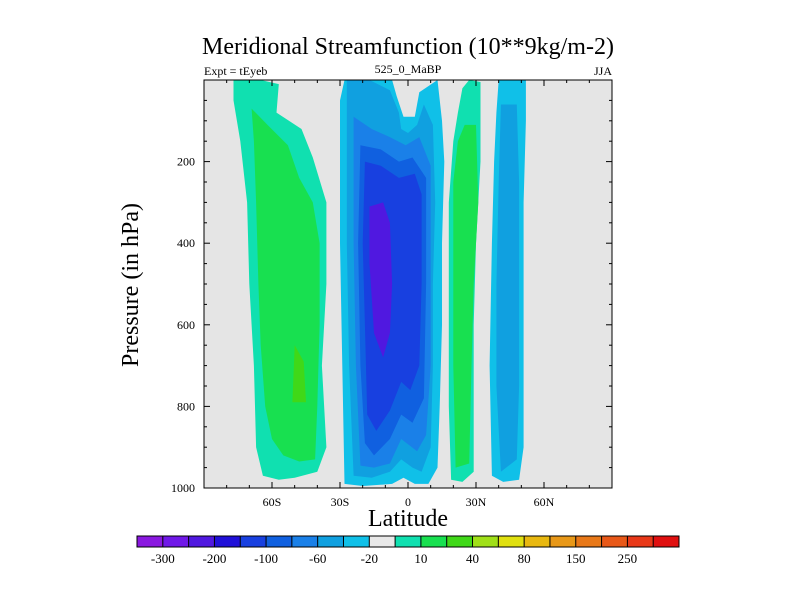 This screenshot has width=800, height=600. What do you see at coordinates (381, 280) in the screenshot?
I see `contour-region-hadley-negative-core` at bounding box center [381, 280].